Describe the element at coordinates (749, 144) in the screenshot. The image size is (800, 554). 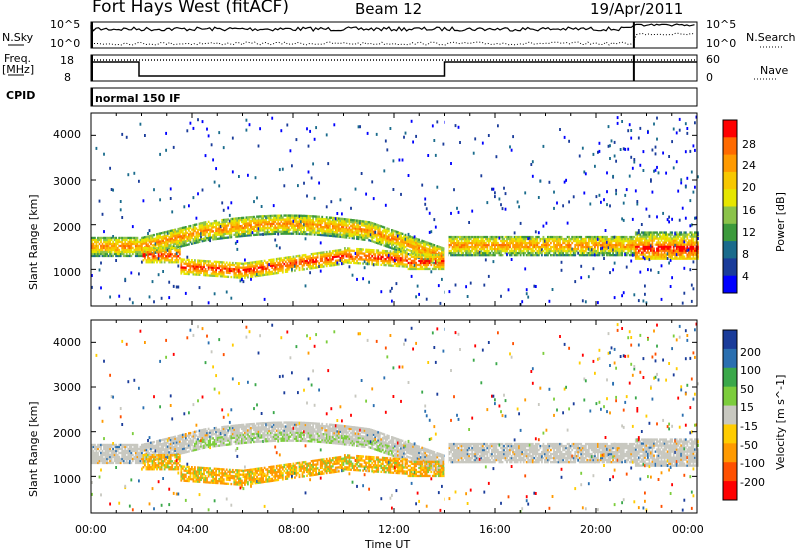
I see `power-cb-tick-28: 28` at that location.